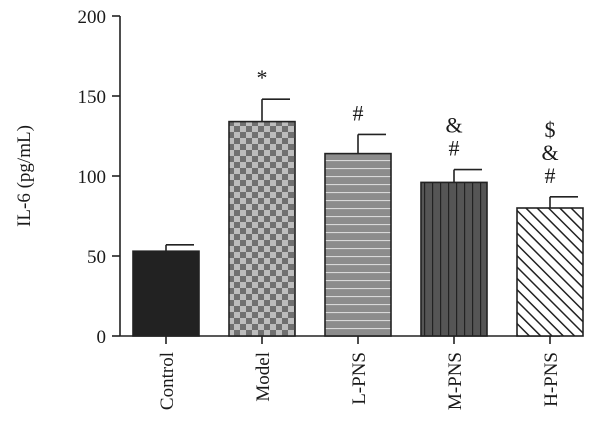 The image size is (600, 441). I want to click on y-ticks: 0 50 100 150 200, so click(99, 177).